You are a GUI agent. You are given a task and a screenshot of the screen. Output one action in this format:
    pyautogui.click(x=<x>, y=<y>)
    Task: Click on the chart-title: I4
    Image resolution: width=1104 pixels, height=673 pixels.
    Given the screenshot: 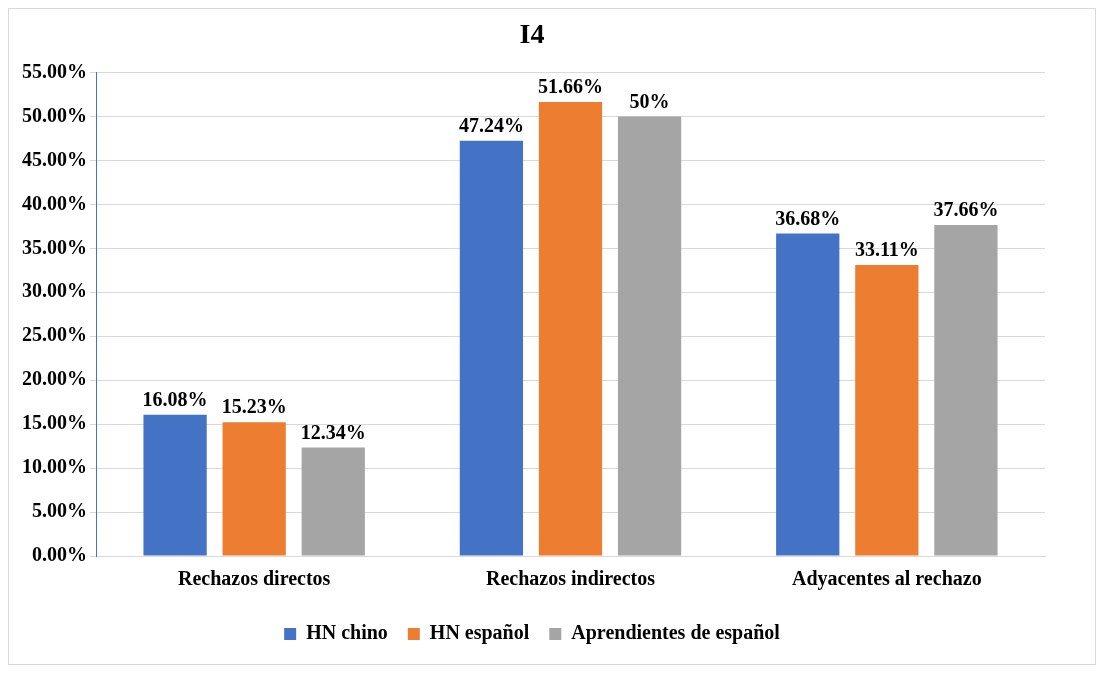 What is the action you would take?
    pyautogui.click(x=532, y=34)
    